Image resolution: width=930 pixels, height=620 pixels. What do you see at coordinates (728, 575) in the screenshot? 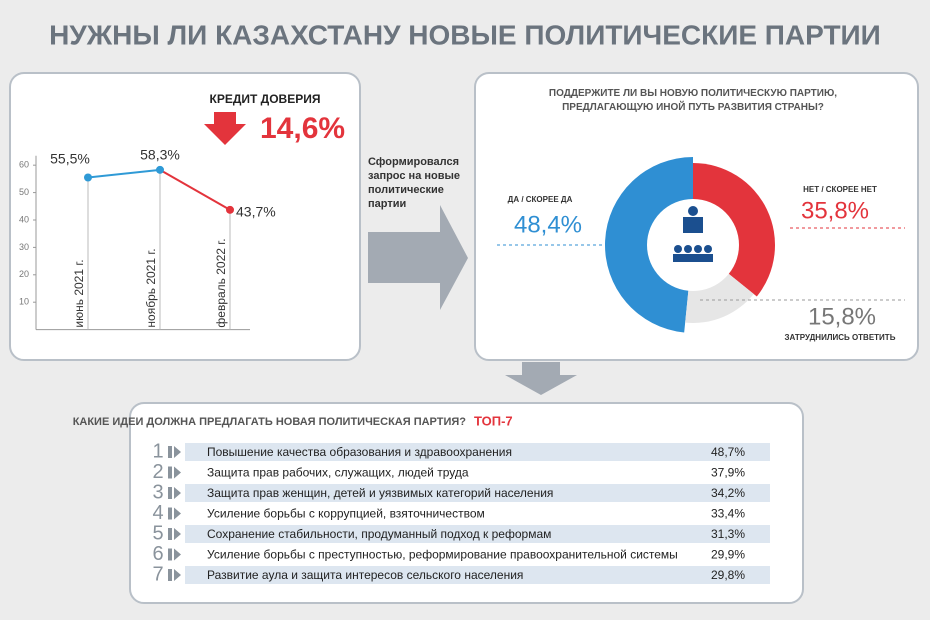
I see `value-label: 29,8%` at bounding box center [728, 575].